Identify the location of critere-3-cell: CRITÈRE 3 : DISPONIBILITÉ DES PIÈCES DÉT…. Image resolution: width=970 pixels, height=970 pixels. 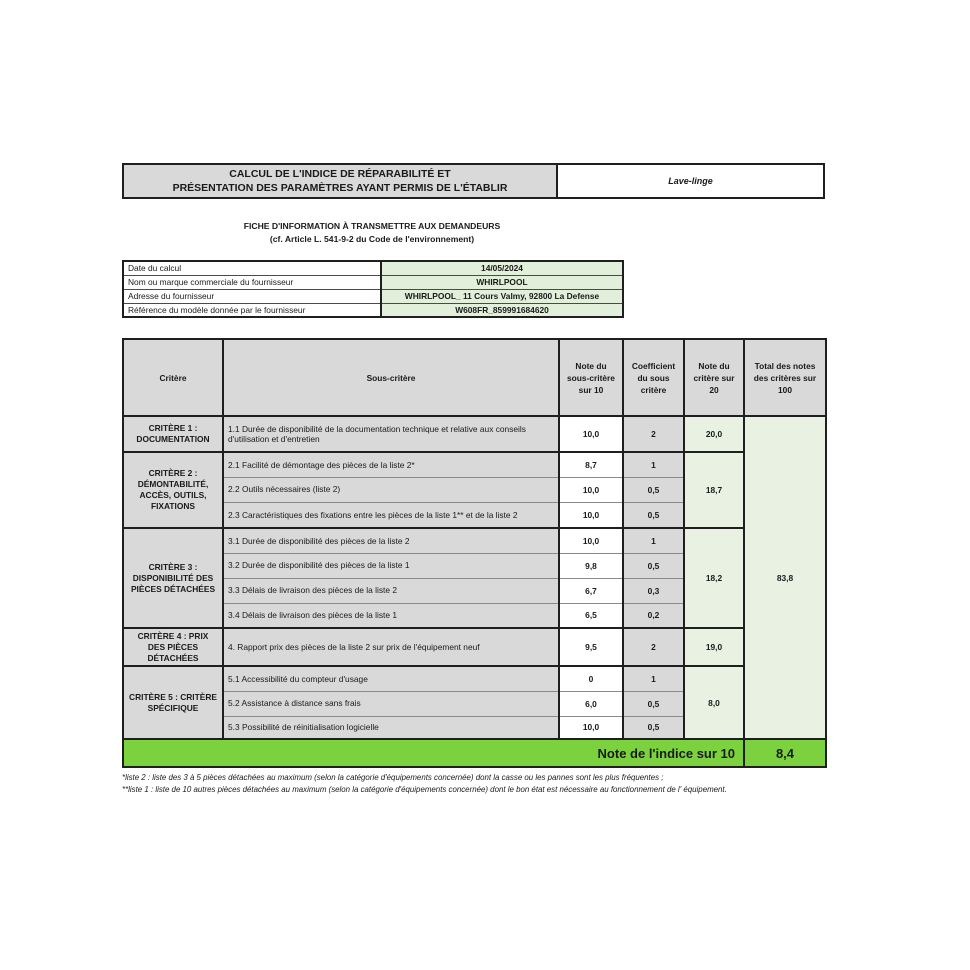
(173, 578).